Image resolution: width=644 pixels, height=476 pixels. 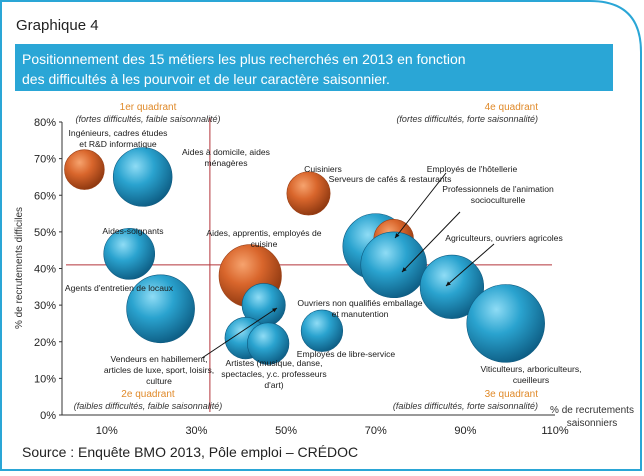 I want to click on bubble-label: Aides-soignants, so click(x=132, y=231).